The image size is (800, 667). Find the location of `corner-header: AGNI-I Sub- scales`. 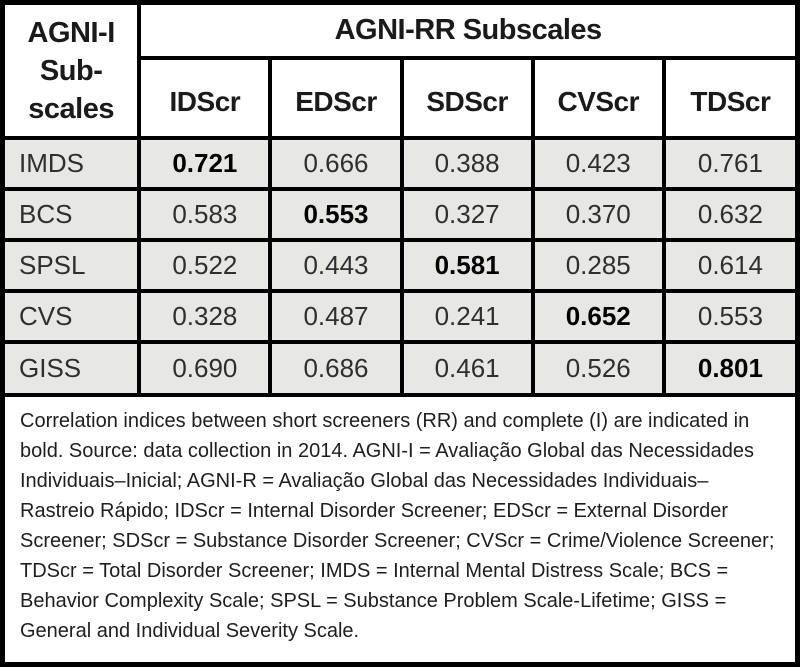

corner-header: AGNI-I Sub- scales is located at coordinates (73, 72).